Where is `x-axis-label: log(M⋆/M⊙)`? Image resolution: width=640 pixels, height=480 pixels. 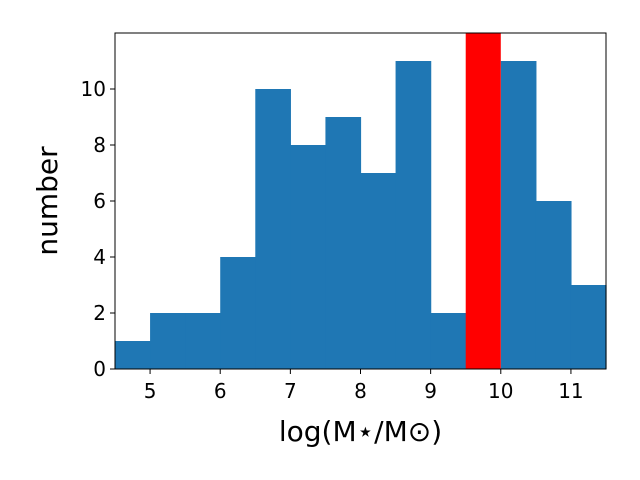
x-axis-label: log(M⋆/M⊙) is located at coordinates (360, 431).